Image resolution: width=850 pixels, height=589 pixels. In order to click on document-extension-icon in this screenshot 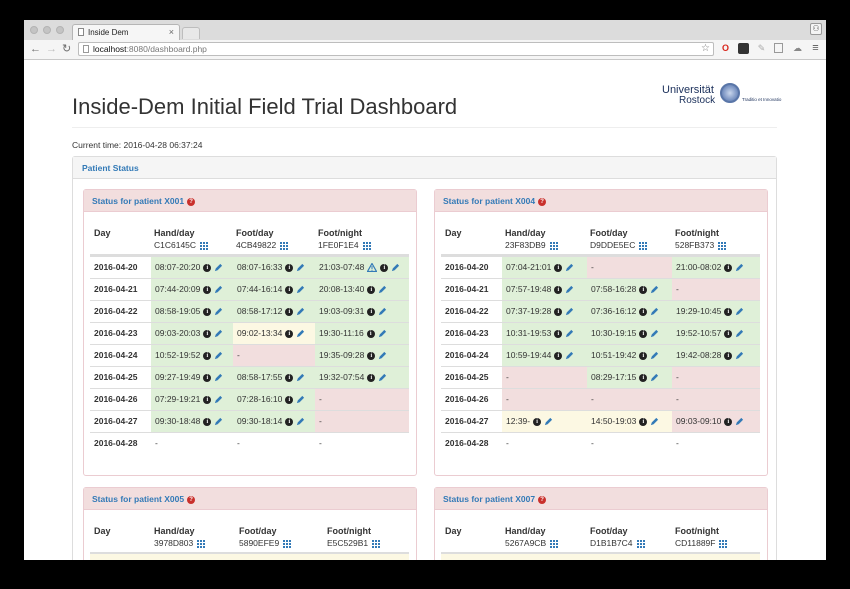, I will do `click(778, 48)`.